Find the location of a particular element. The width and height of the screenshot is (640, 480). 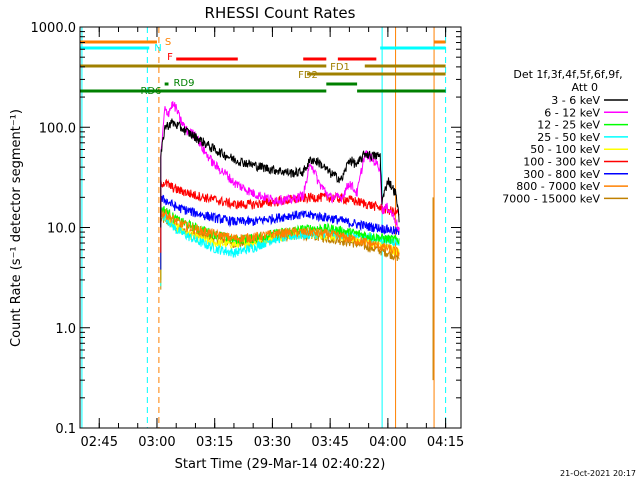

x-tick-label: 03:45 is located at coordinates (329, 442).